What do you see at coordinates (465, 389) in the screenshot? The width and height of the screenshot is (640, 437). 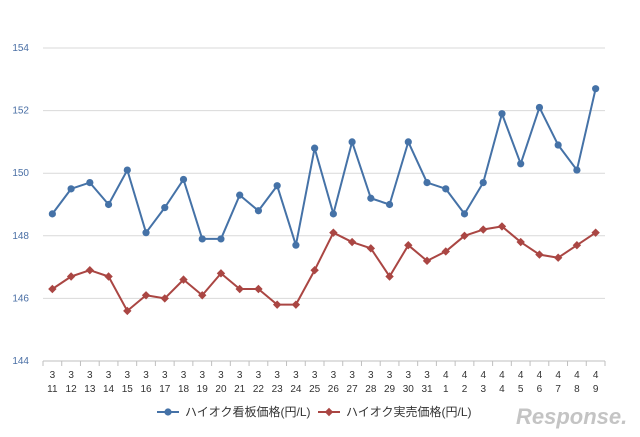 I see `x-tick-day: 2` at bounding box center [465, 389].